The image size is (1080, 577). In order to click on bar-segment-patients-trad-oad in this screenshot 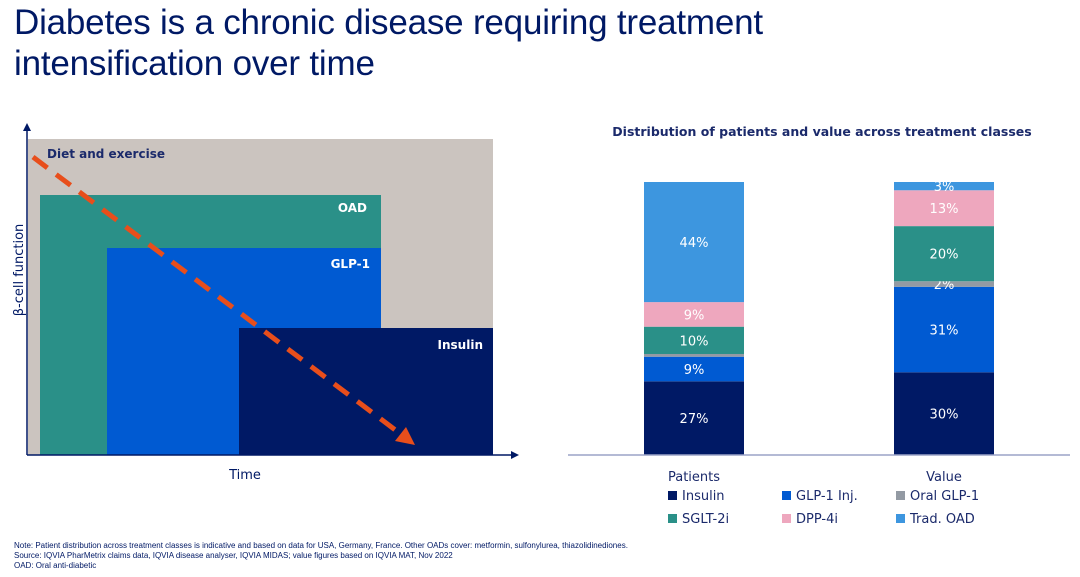, I will do `click(694, 242)`.